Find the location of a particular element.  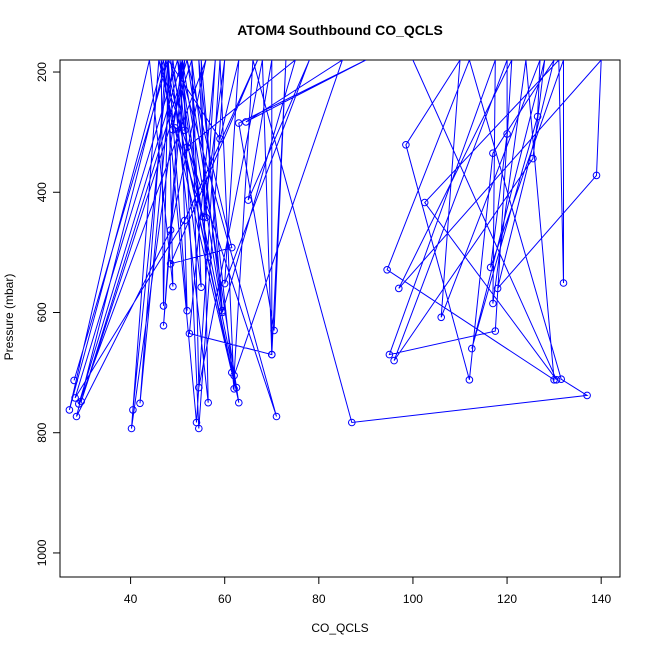

y-axis: 200 400 600 800 1000 is located at coordinates (48, 314).